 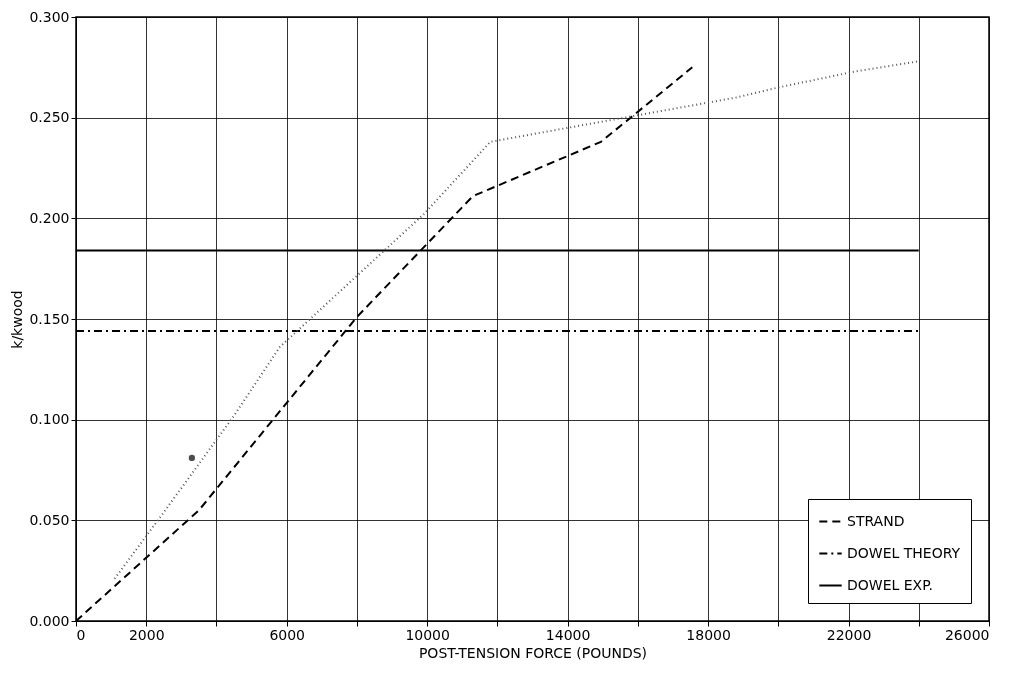 What do you see at coordinates (49, 419) in the screenshot?
I see `y-tick-label: 0.100` at bounding box center [49, 419].